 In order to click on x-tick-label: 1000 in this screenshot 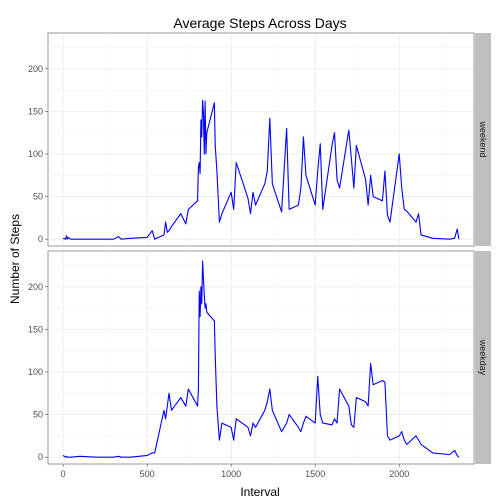, I will do `click(231, 474)`.